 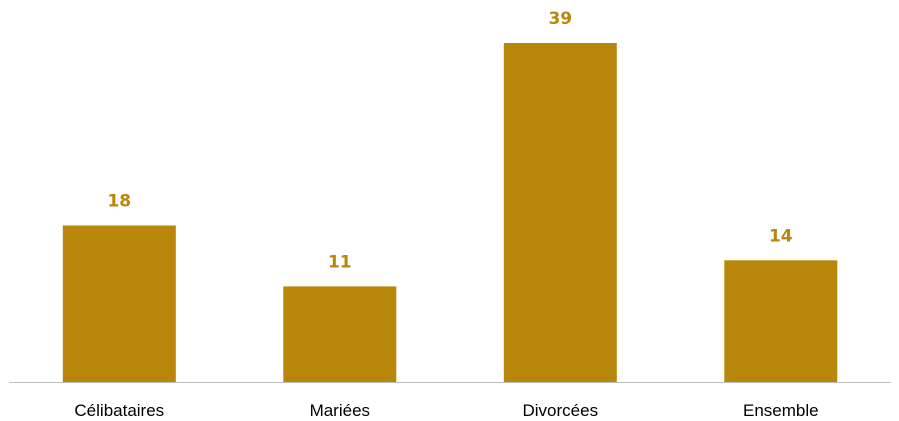 I want to click on data-label-0: 18, so click(x=119, y=202).